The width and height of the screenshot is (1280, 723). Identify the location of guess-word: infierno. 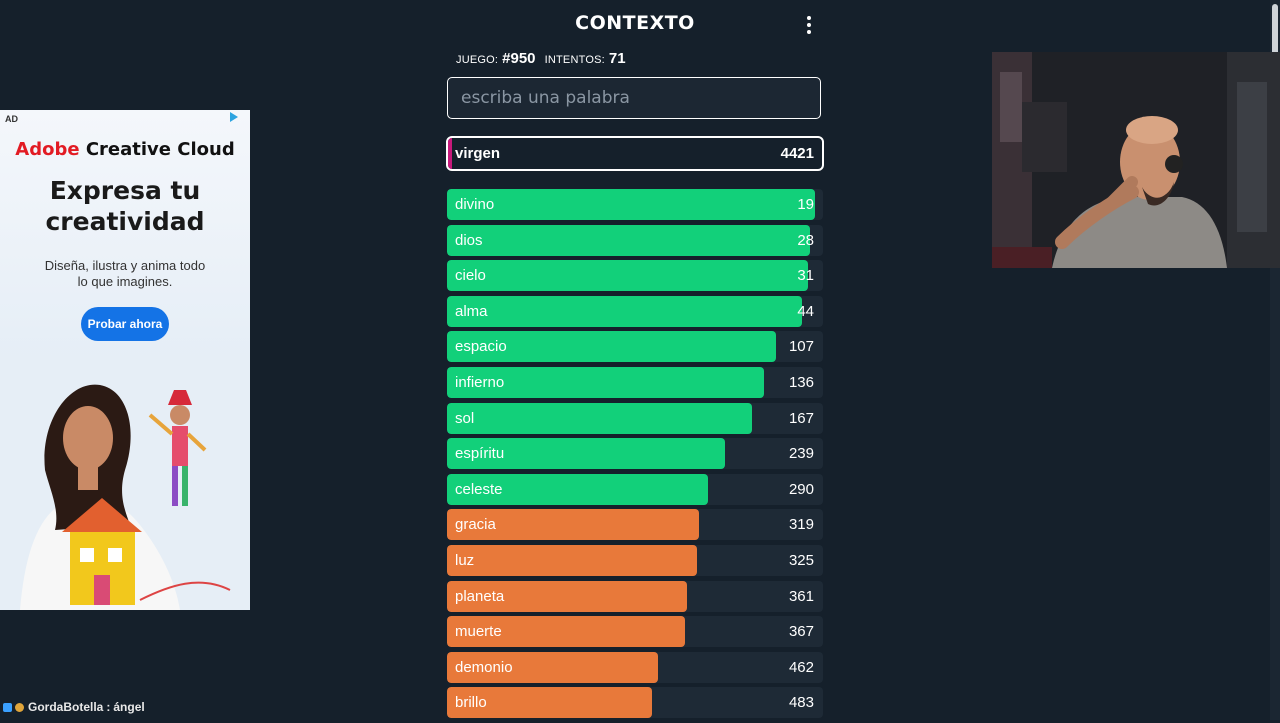
(480, 382).